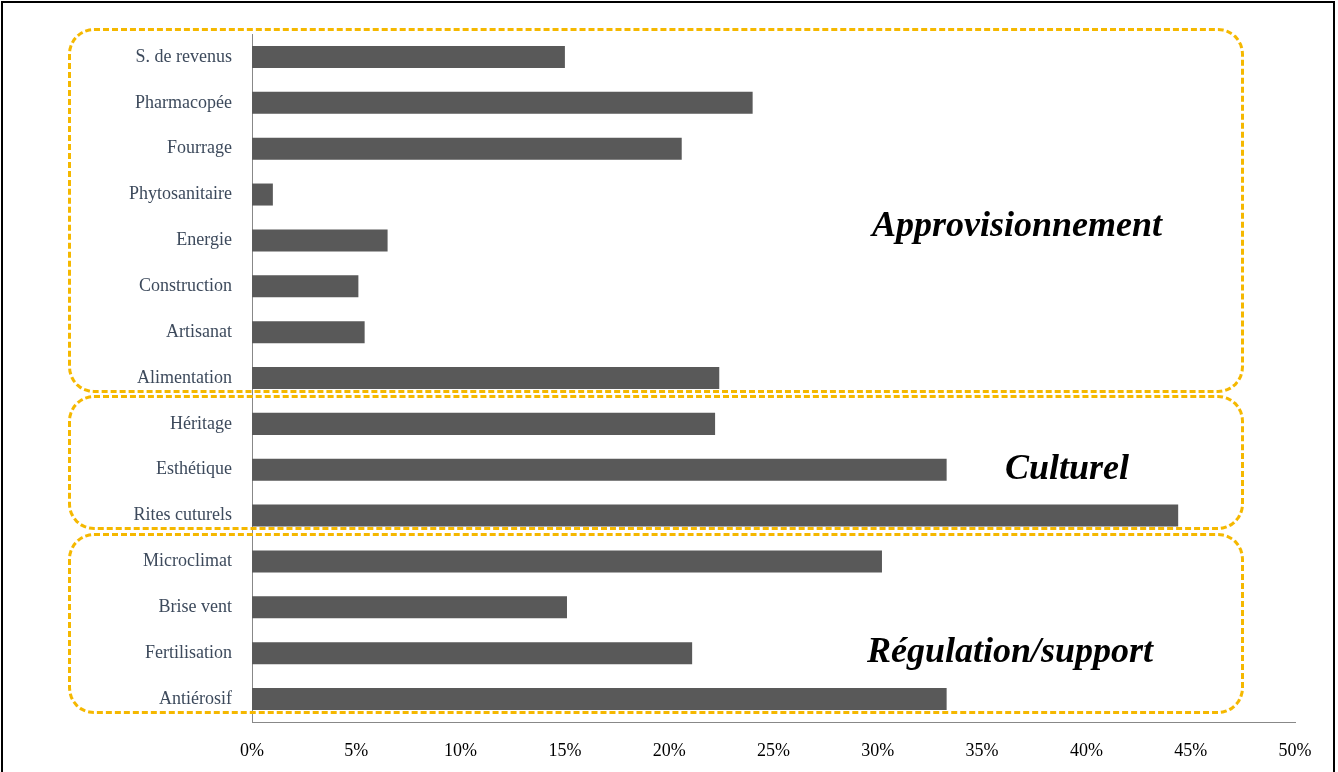  Describe the element at coordinates (184, 376) in the screenshot. I see `y-tick-label: Alimentation` at that location.